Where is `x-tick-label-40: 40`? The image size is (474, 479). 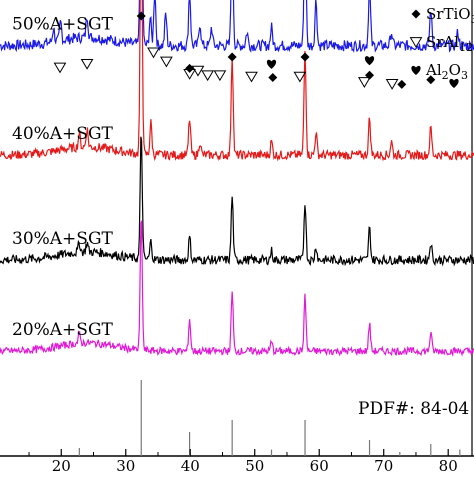
x-tick-label-40: 40 is located at coordinates (190, 465).